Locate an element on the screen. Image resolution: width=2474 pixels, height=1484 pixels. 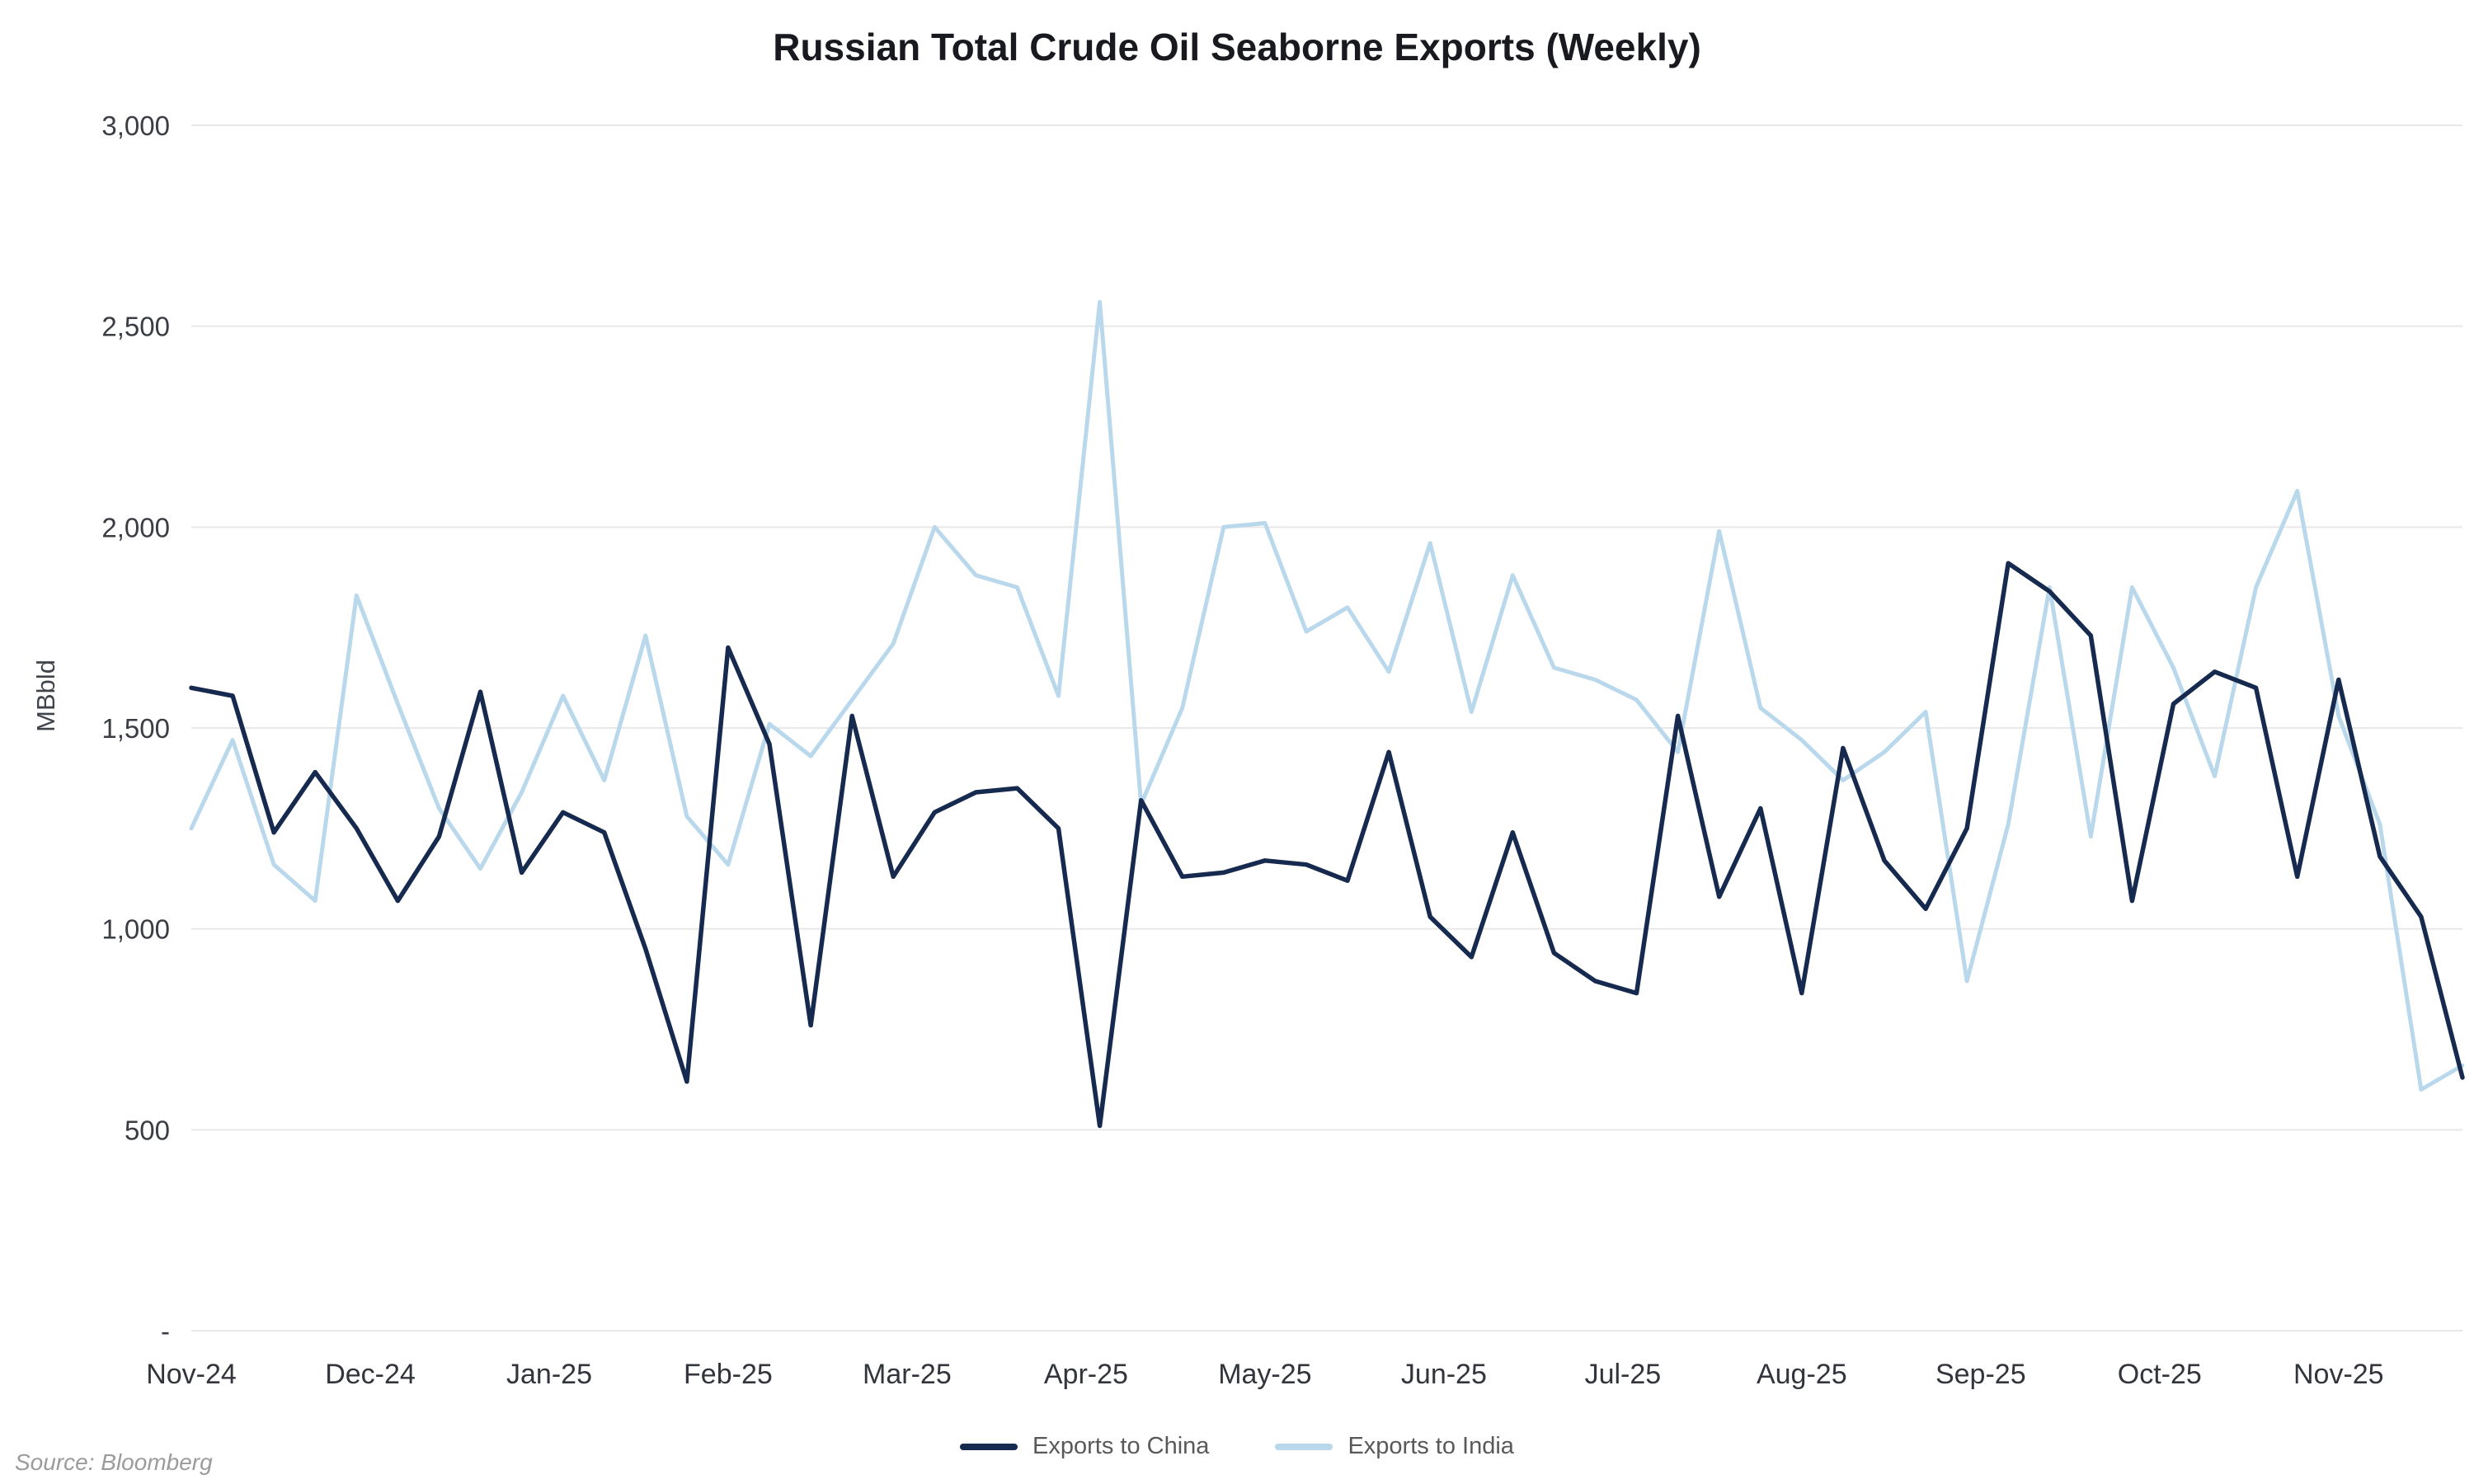
y-tick-label: 3,000 is located at coordinates (135, 125).